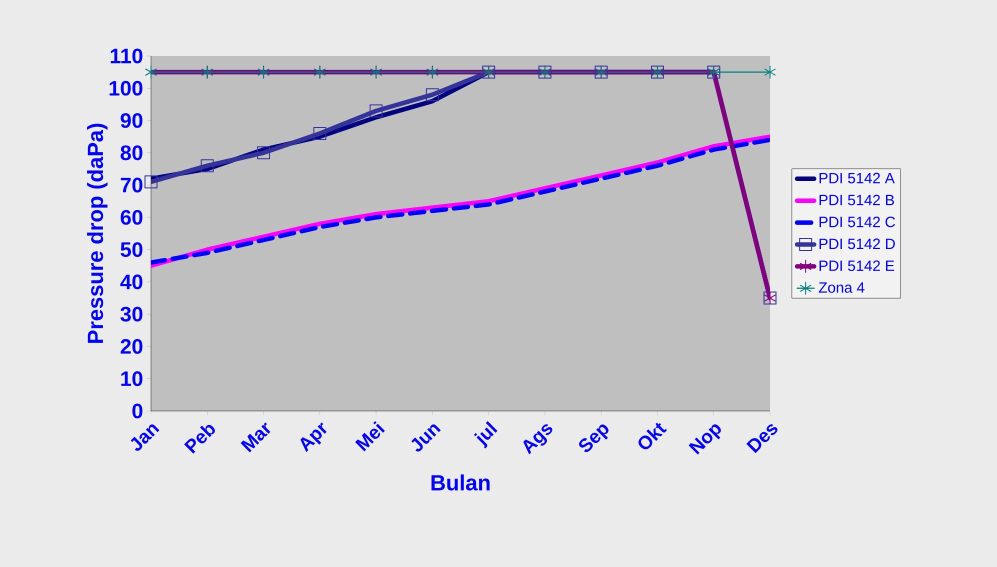 The image size is (997, 567). I want to click on y-tick-label: 70, so click(131, 185).